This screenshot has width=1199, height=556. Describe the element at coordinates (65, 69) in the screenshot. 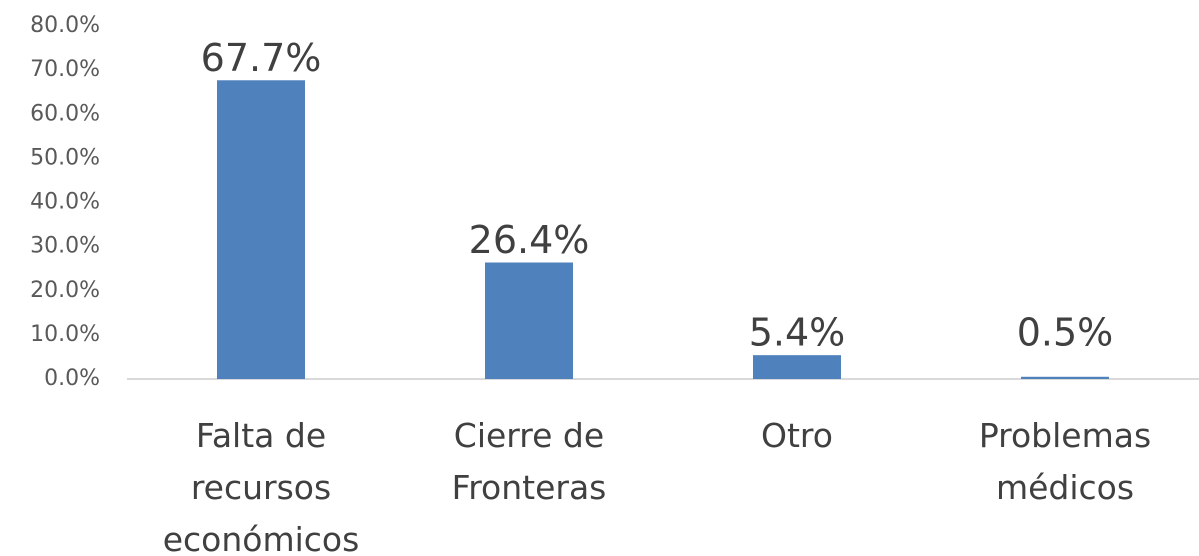

I see `y-tick-label: 70.0%` at that location.